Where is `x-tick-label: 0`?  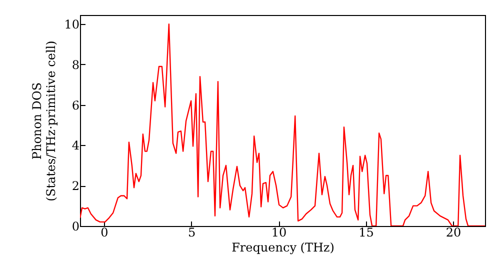 x-tick-label: 0 is located at coordinates (104, 233).